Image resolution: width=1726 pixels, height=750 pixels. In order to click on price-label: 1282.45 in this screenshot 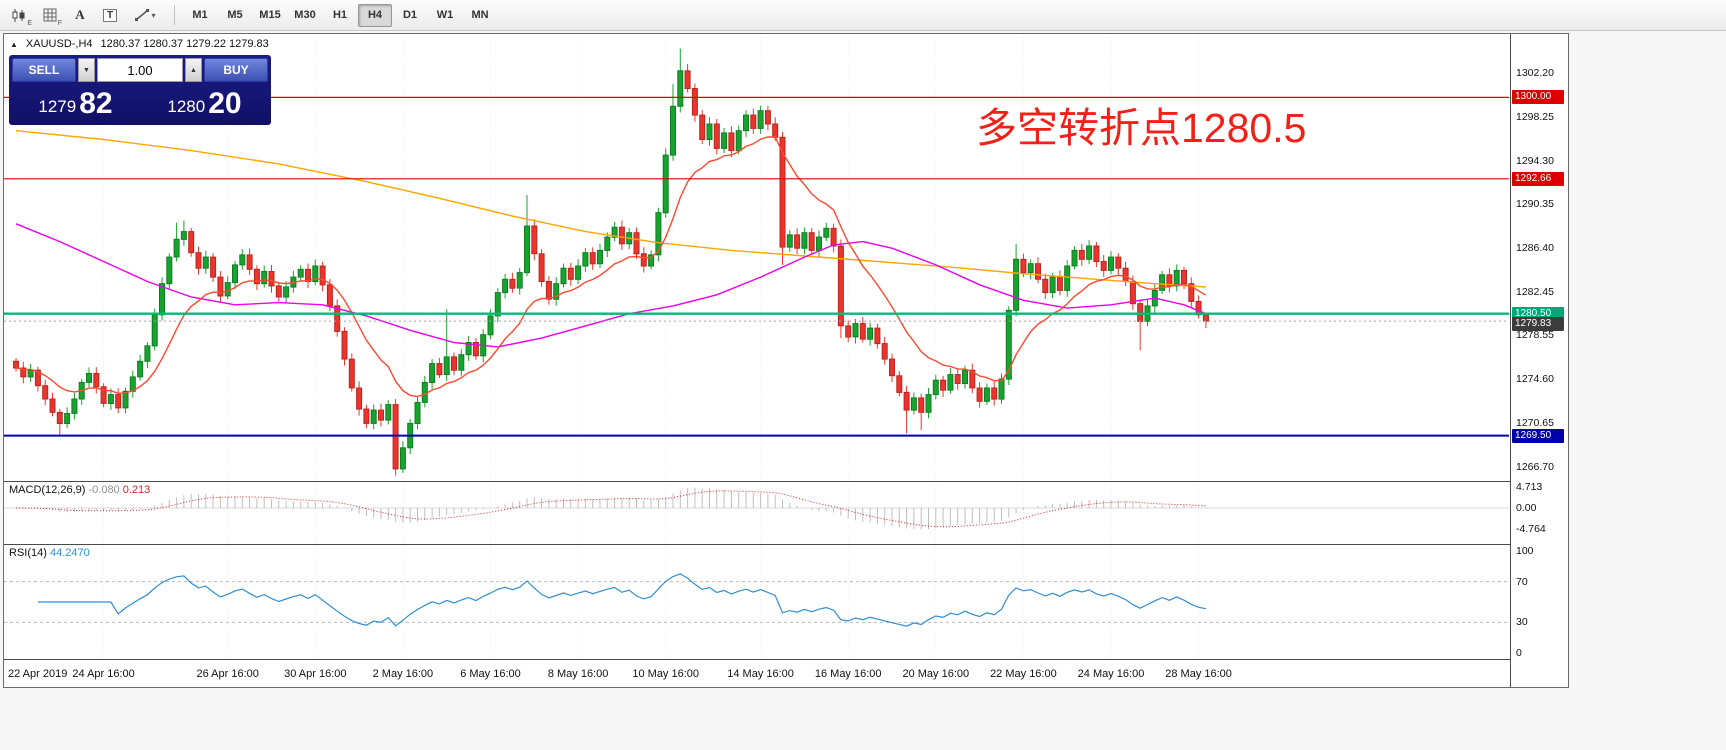, I will do `click(1535, 292)`.